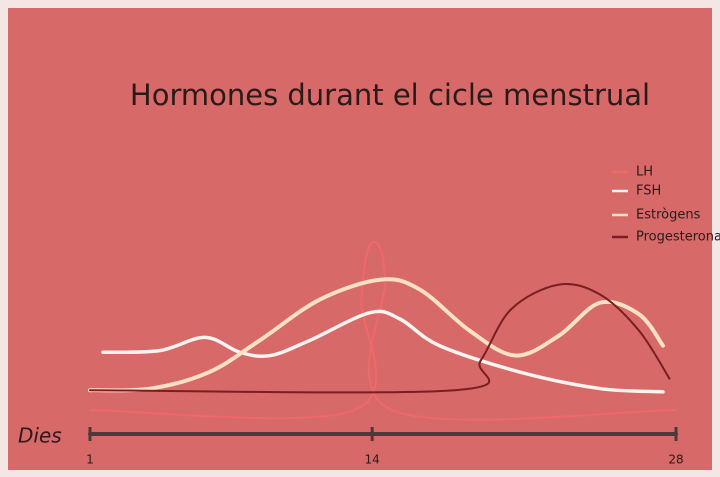 Image resolution: width=720 pixels, height=477 pixels. I want to click on x-tick-label: 1, so click(90, 460).